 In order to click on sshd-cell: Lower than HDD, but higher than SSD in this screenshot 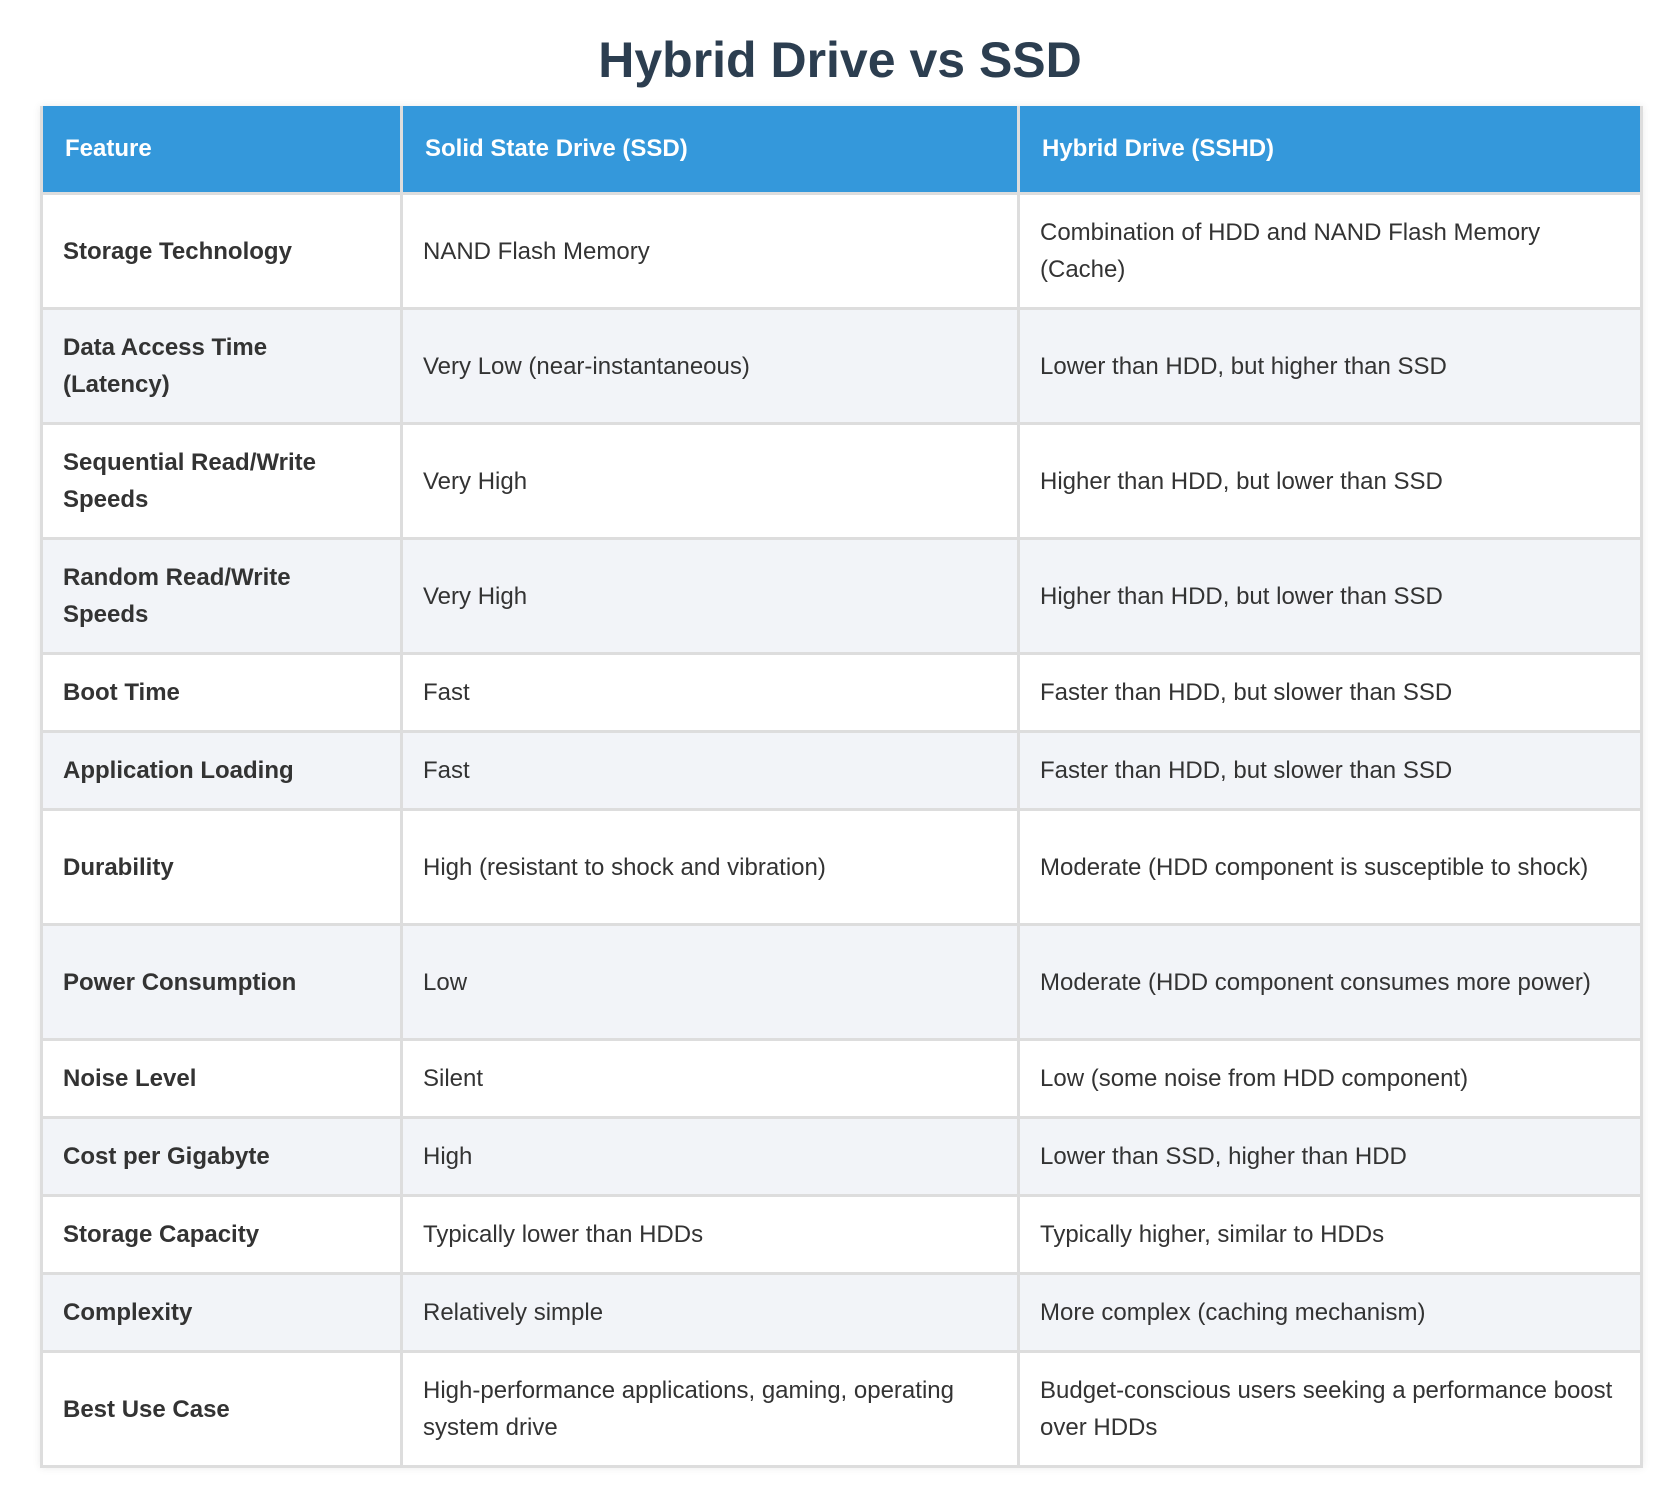, I will do `click(1330, 366)`.